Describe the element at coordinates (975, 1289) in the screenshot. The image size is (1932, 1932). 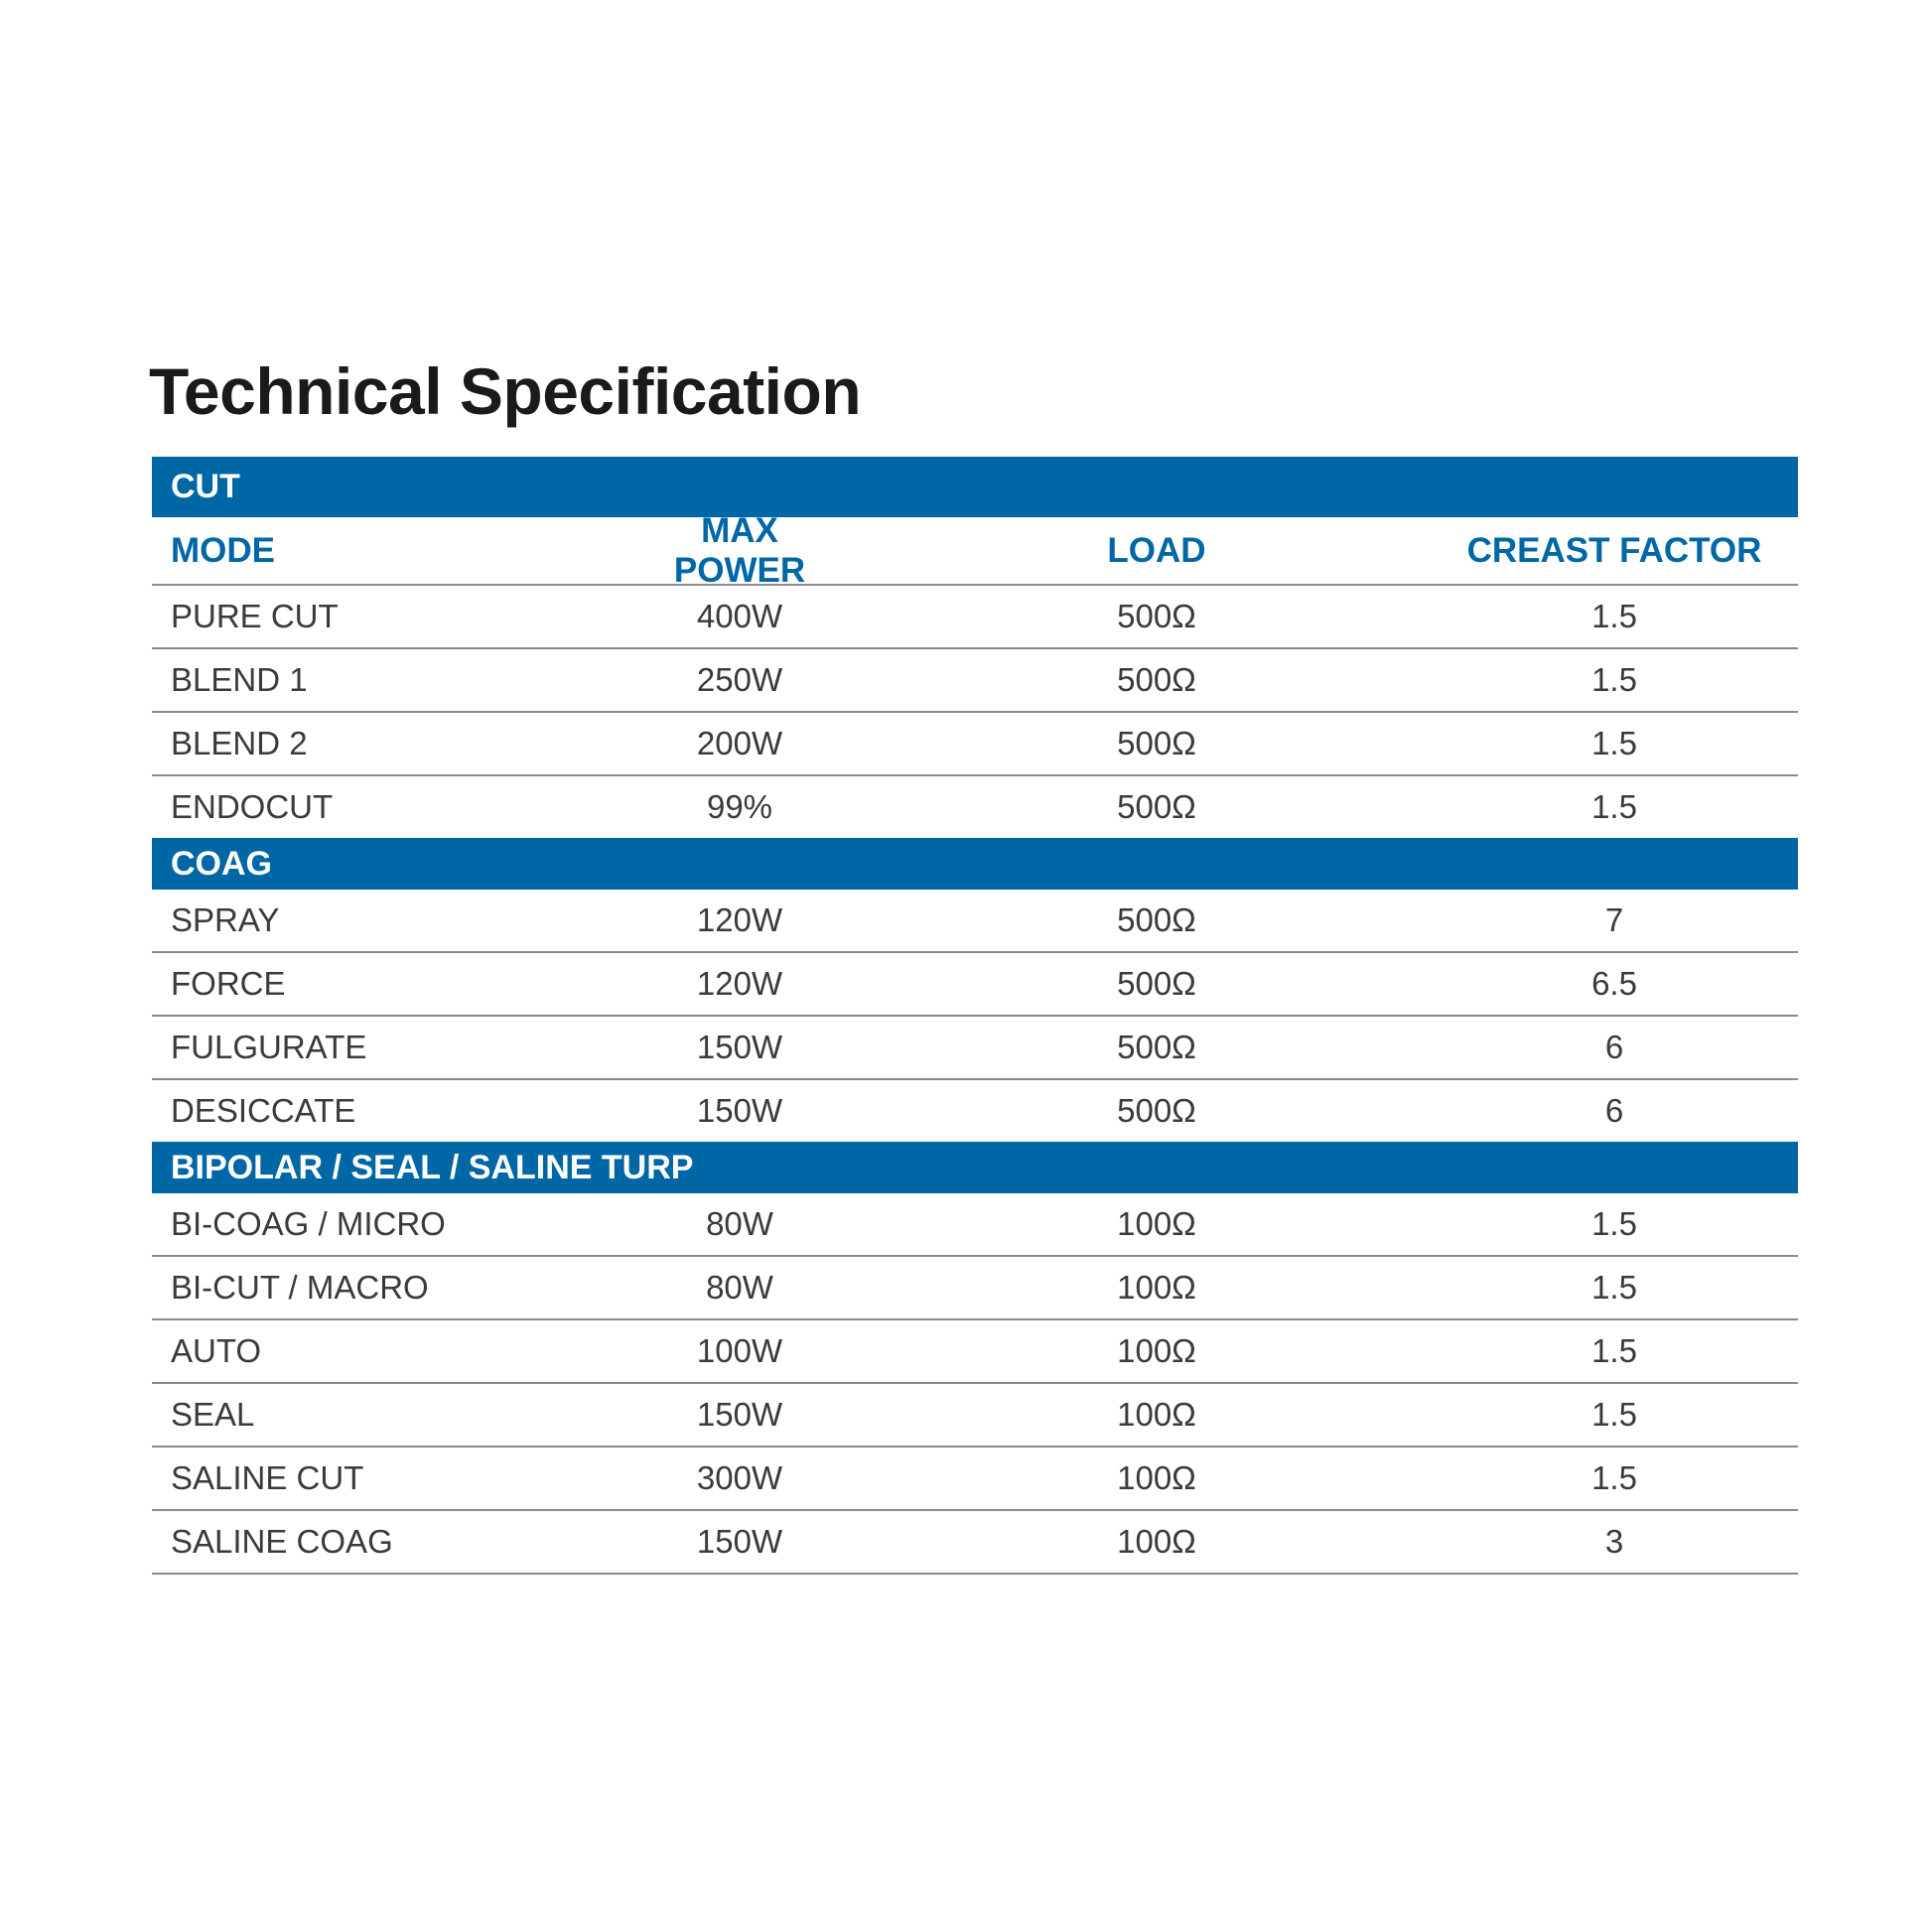
I see `table-row: BI-CUT / MACRO 80W 100Ω 1.5` at that location.